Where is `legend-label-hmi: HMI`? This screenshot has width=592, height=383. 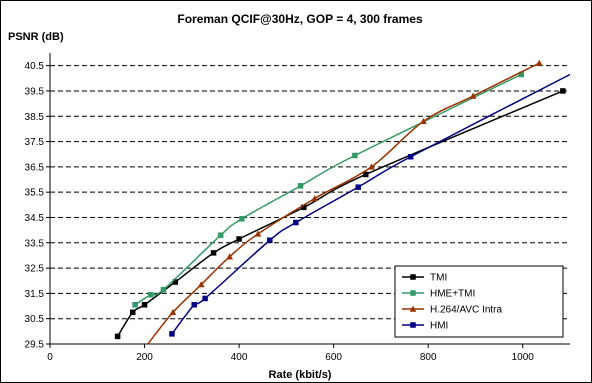
legend-label-hmi: HMI is located at coordinates (439, 326).